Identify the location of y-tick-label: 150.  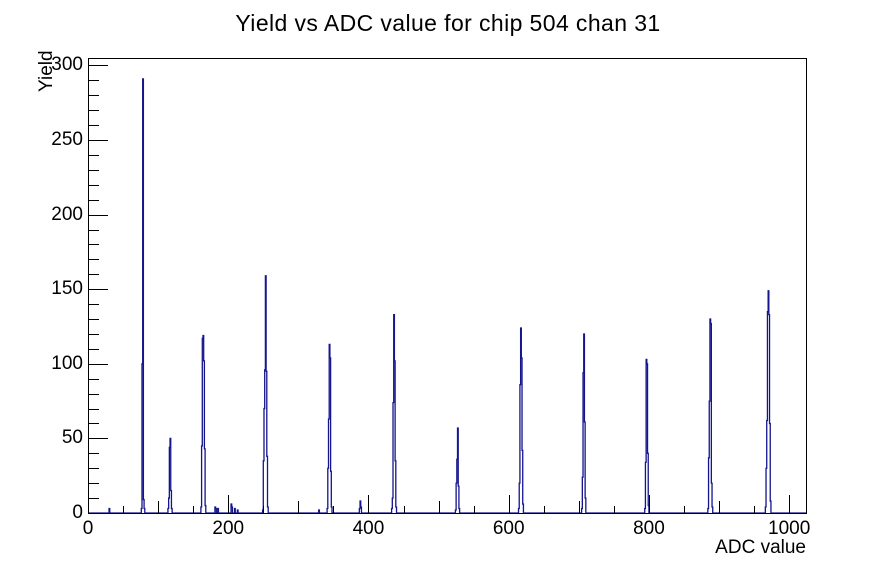
(67, 289).